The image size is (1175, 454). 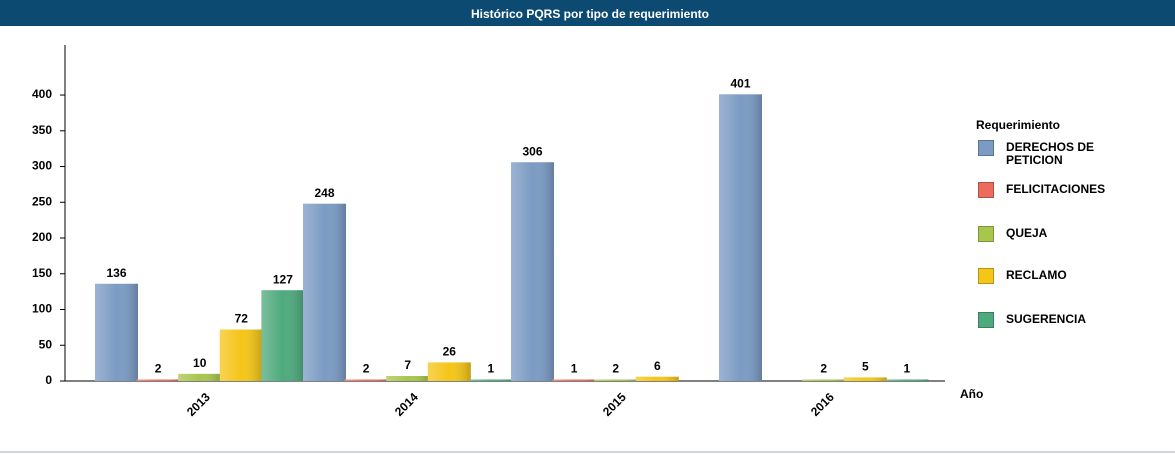 What do you see at coordinates (283, 279) in the screenshot?
I see `value-label: 127` at bounding box center [283, 279].